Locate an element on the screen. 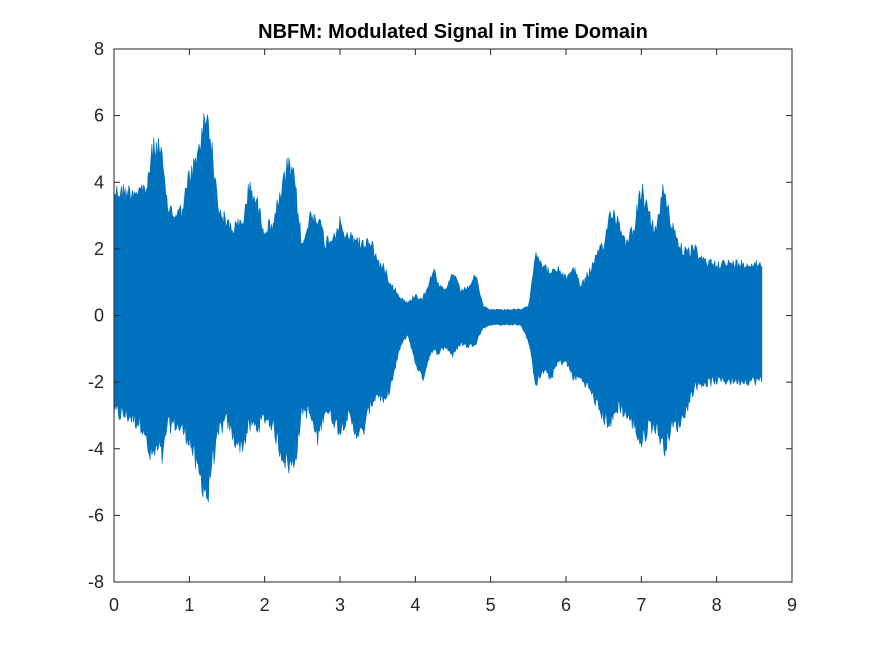 The width and height of the screenshot is (875, 656). chart-title: NBFM: Modulated Signal in Time Domain is located at coordinates (453, 32).